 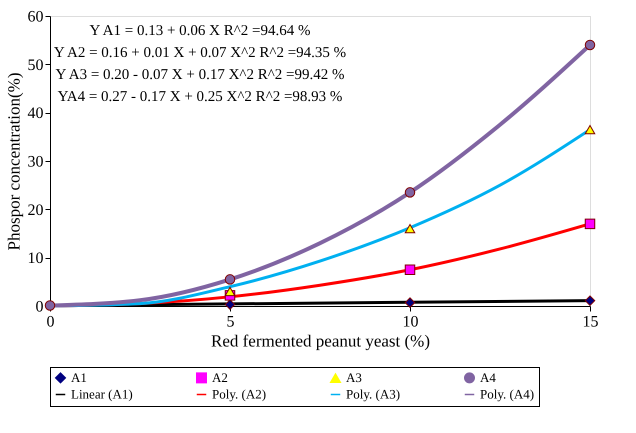 I want to click on legend-label: Linear (A1), so click(x=102, y=394).